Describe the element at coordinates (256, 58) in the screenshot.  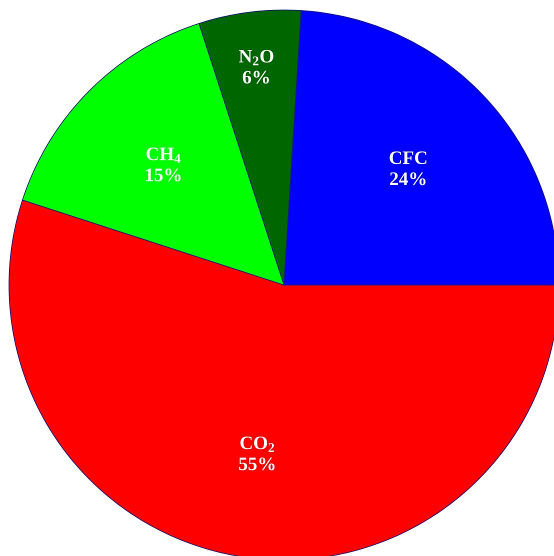
I see `slice-label: N$_{2}$O` at that location.